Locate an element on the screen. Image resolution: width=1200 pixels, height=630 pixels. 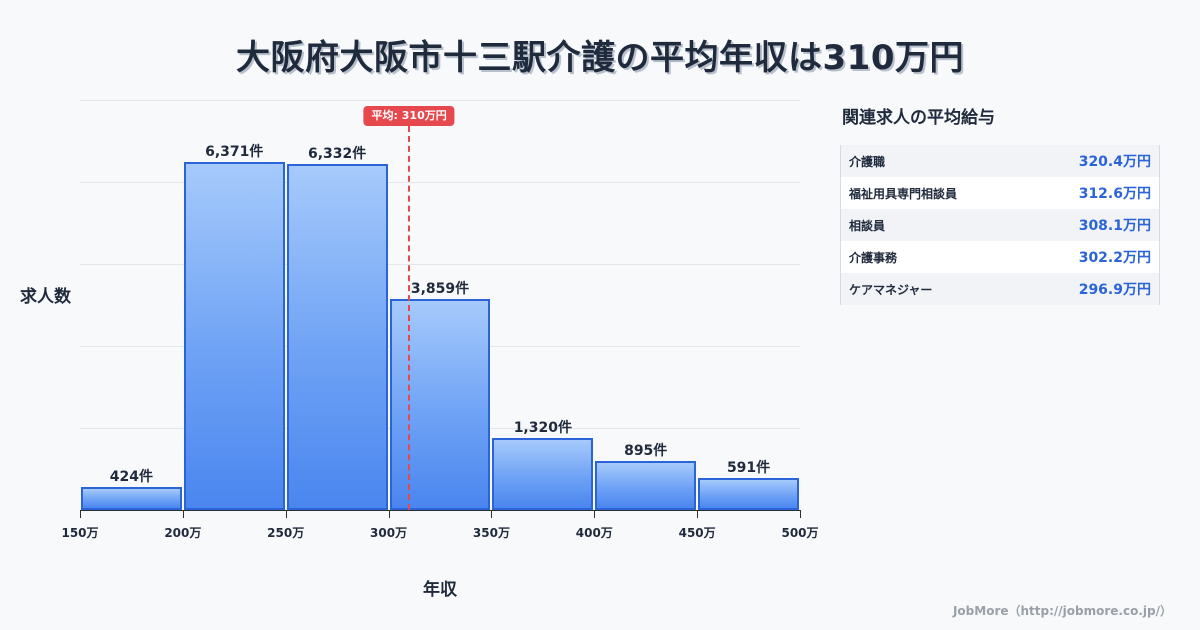
average-badge: 平均: 310万円 is located at coordinates (409, 116).